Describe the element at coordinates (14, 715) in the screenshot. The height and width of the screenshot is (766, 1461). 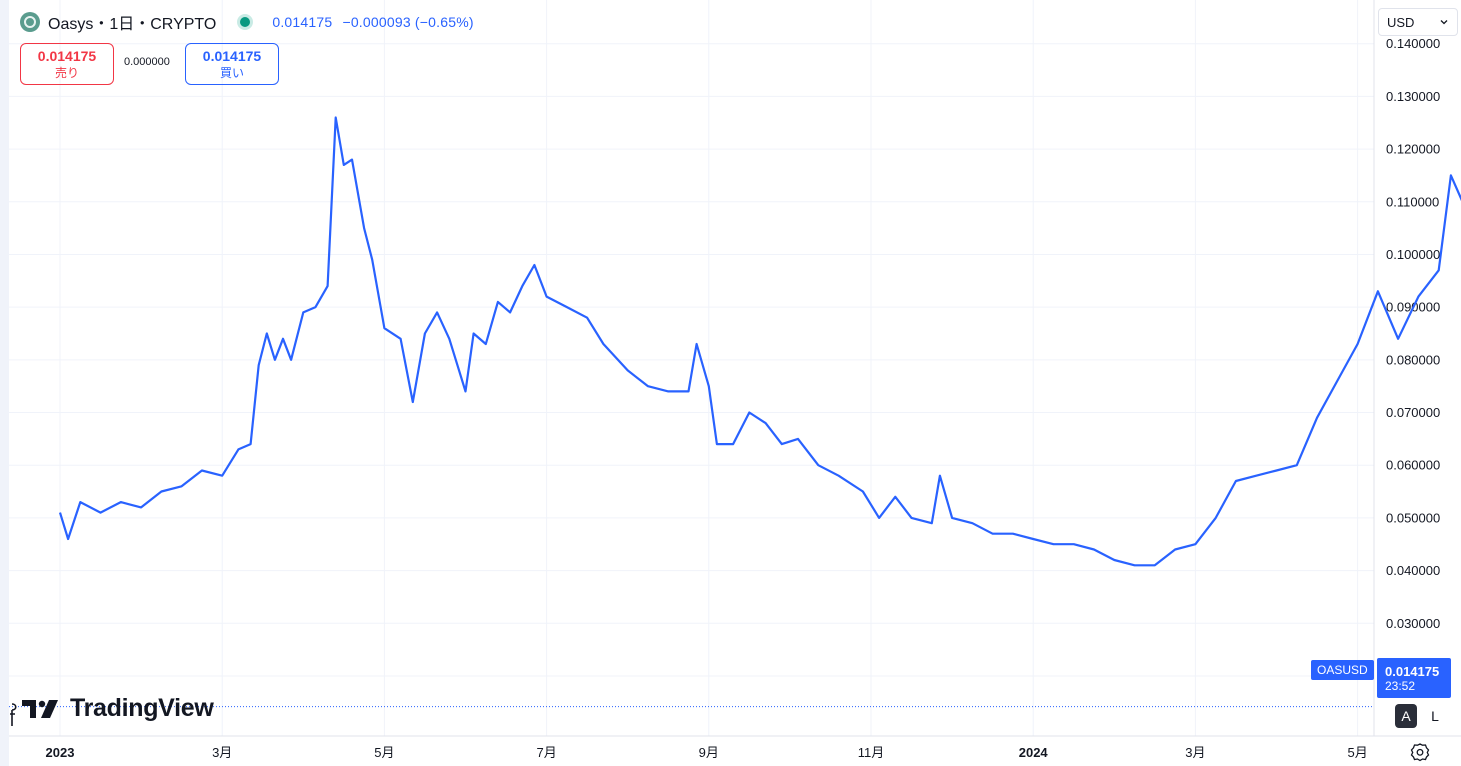
I see `drag-handle-icon` at that location.